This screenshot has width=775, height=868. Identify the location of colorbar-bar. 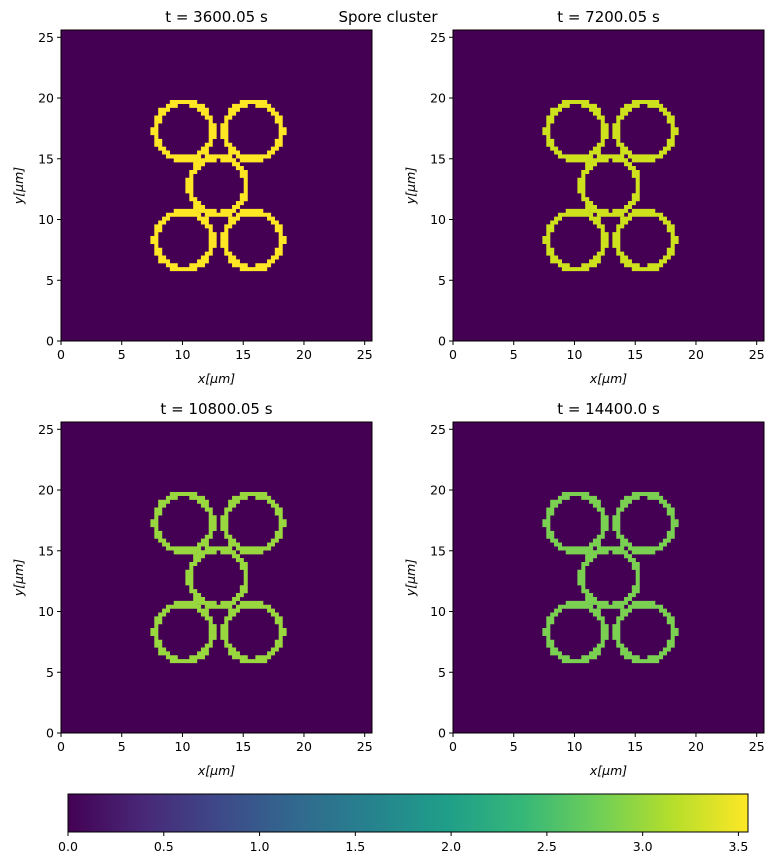
(408, 813).